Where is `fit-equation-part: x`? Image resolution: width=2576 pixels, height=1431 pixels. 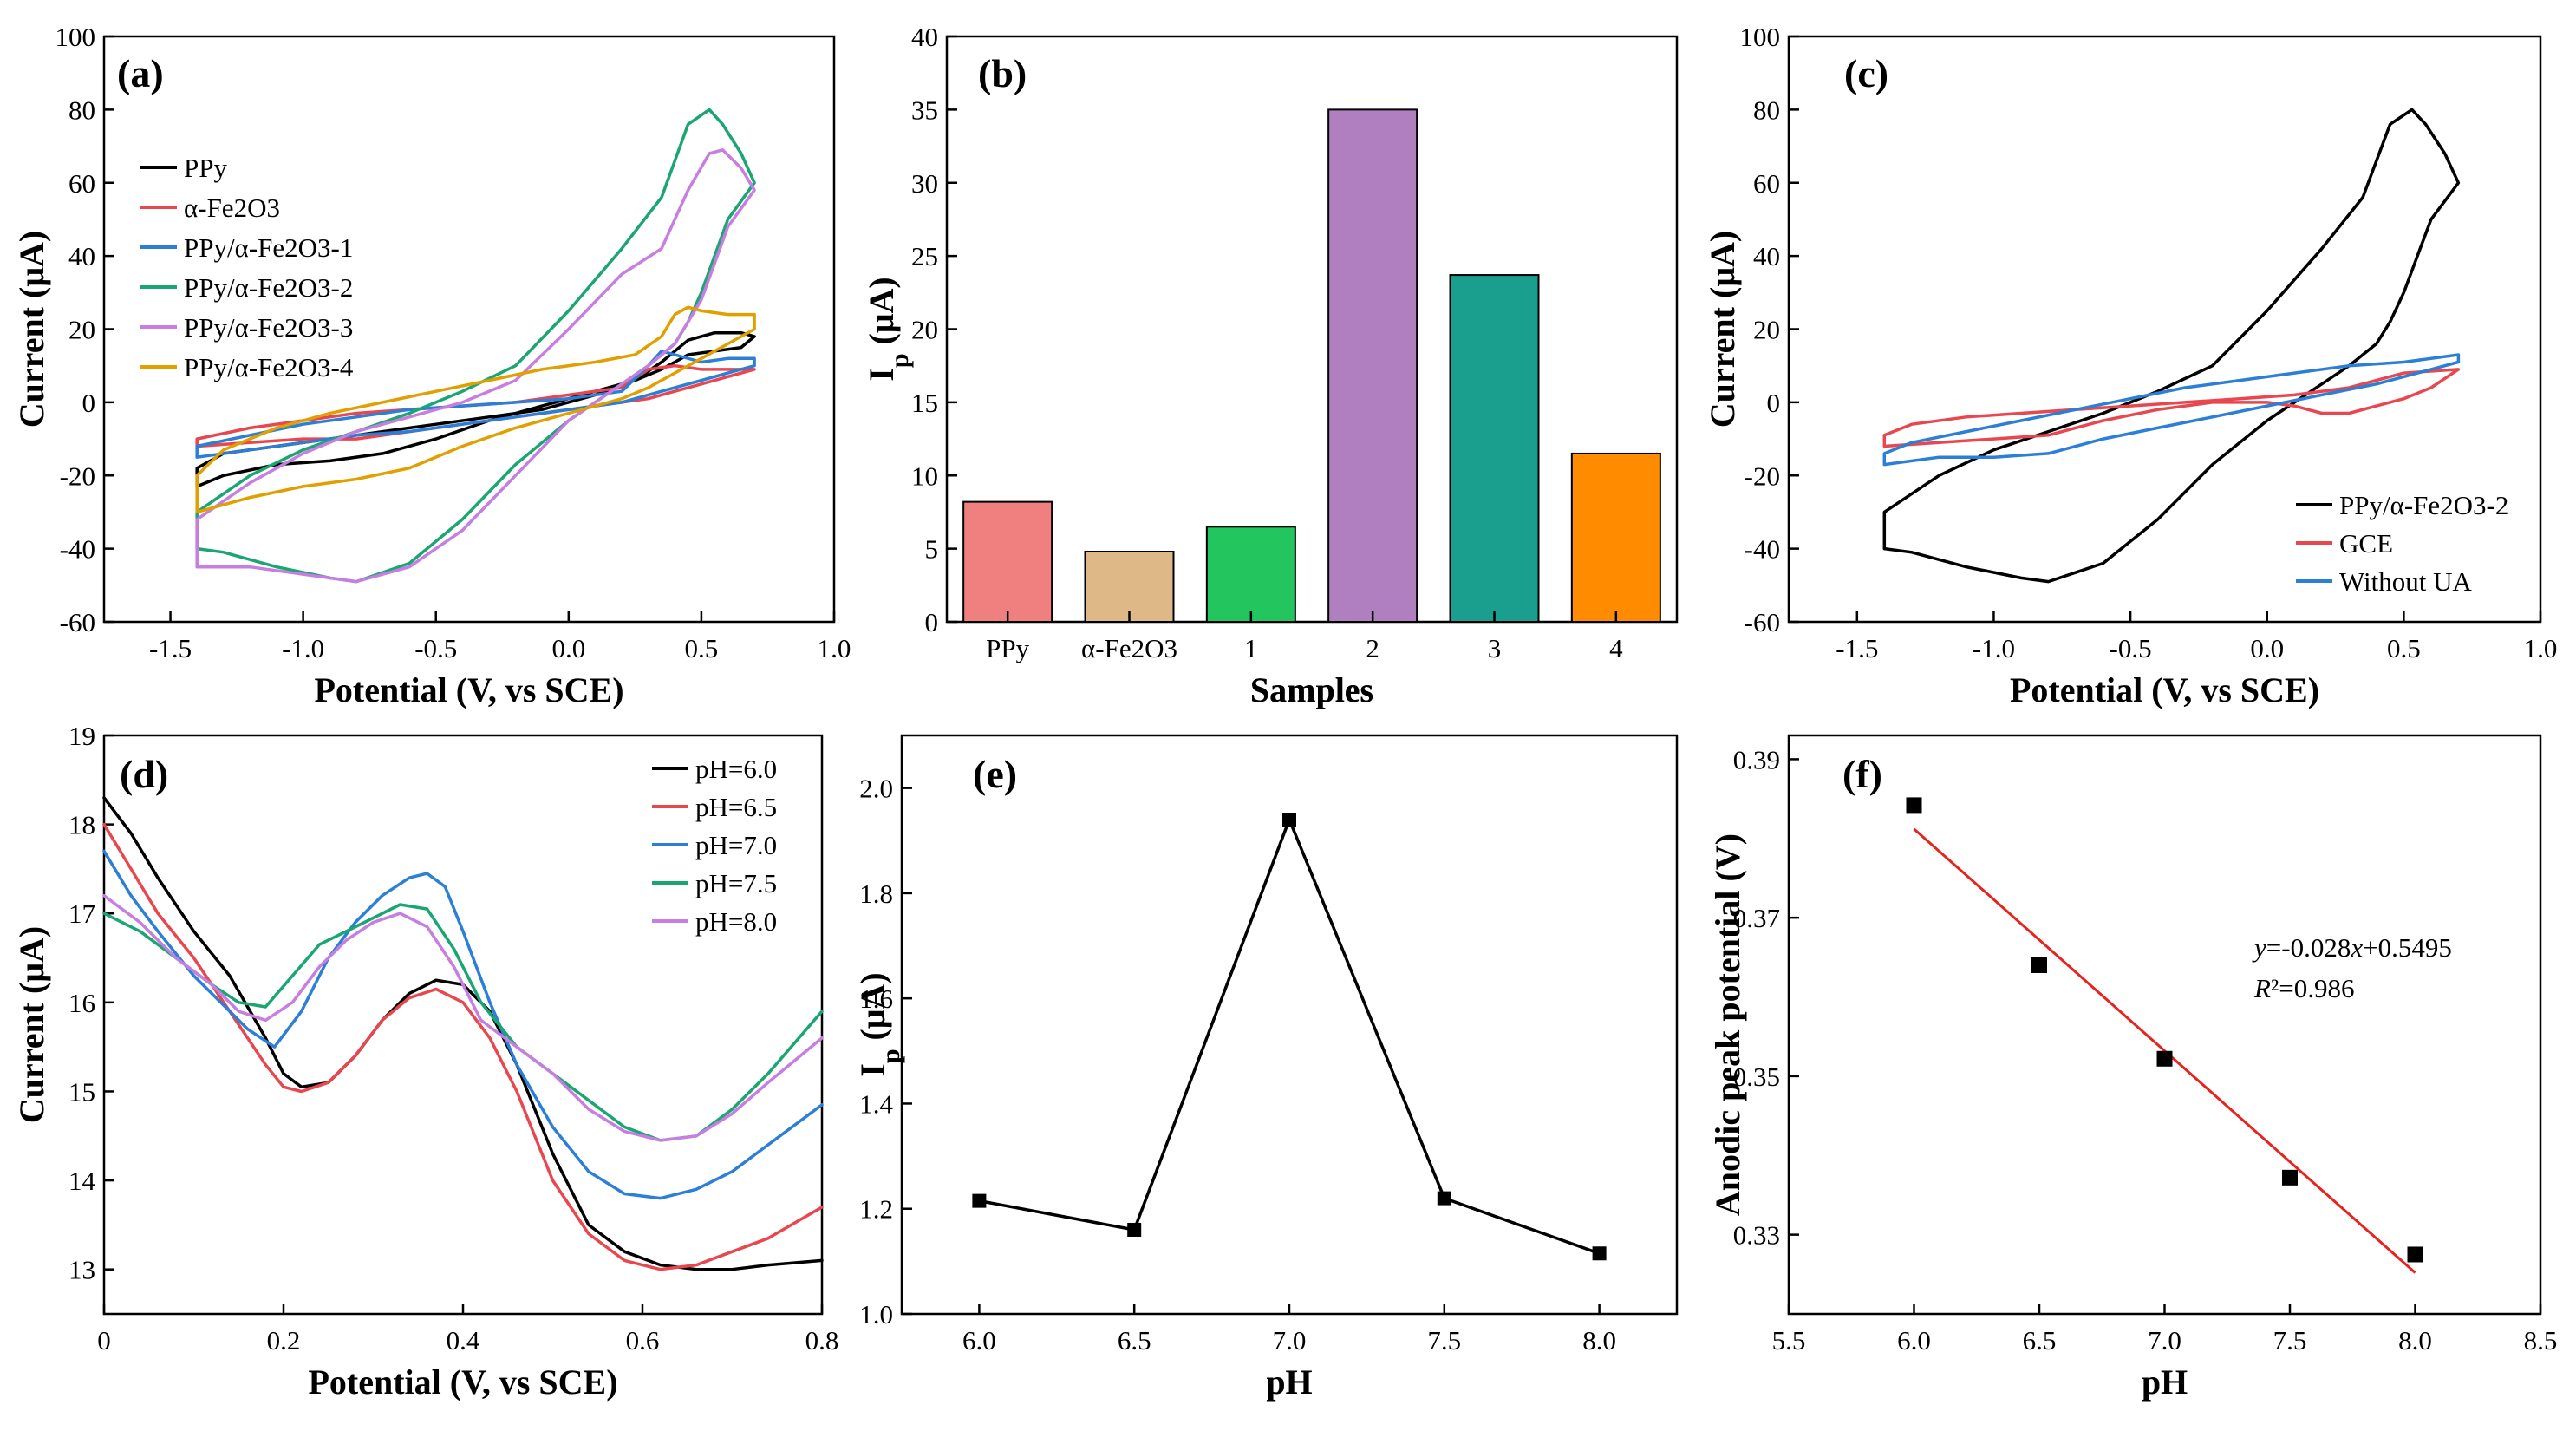
fit-equation-part: x is located at coordinates (2356, 947).